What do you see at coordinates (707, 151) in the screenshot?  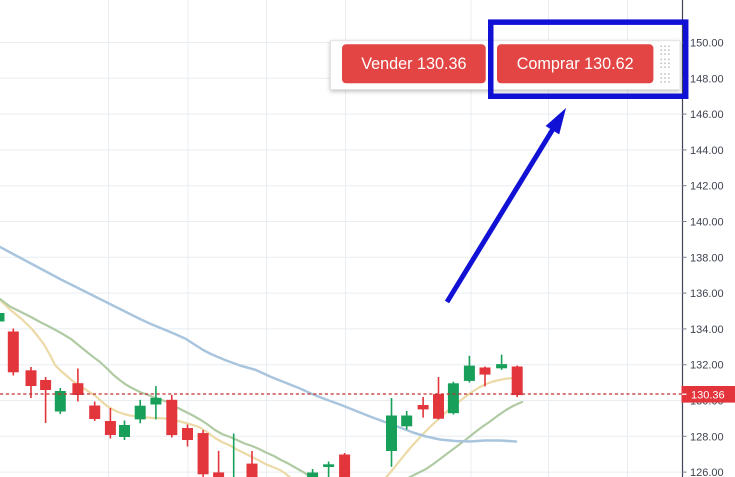 I see `svg-text: 144.00` at bounding box center [707, 151].